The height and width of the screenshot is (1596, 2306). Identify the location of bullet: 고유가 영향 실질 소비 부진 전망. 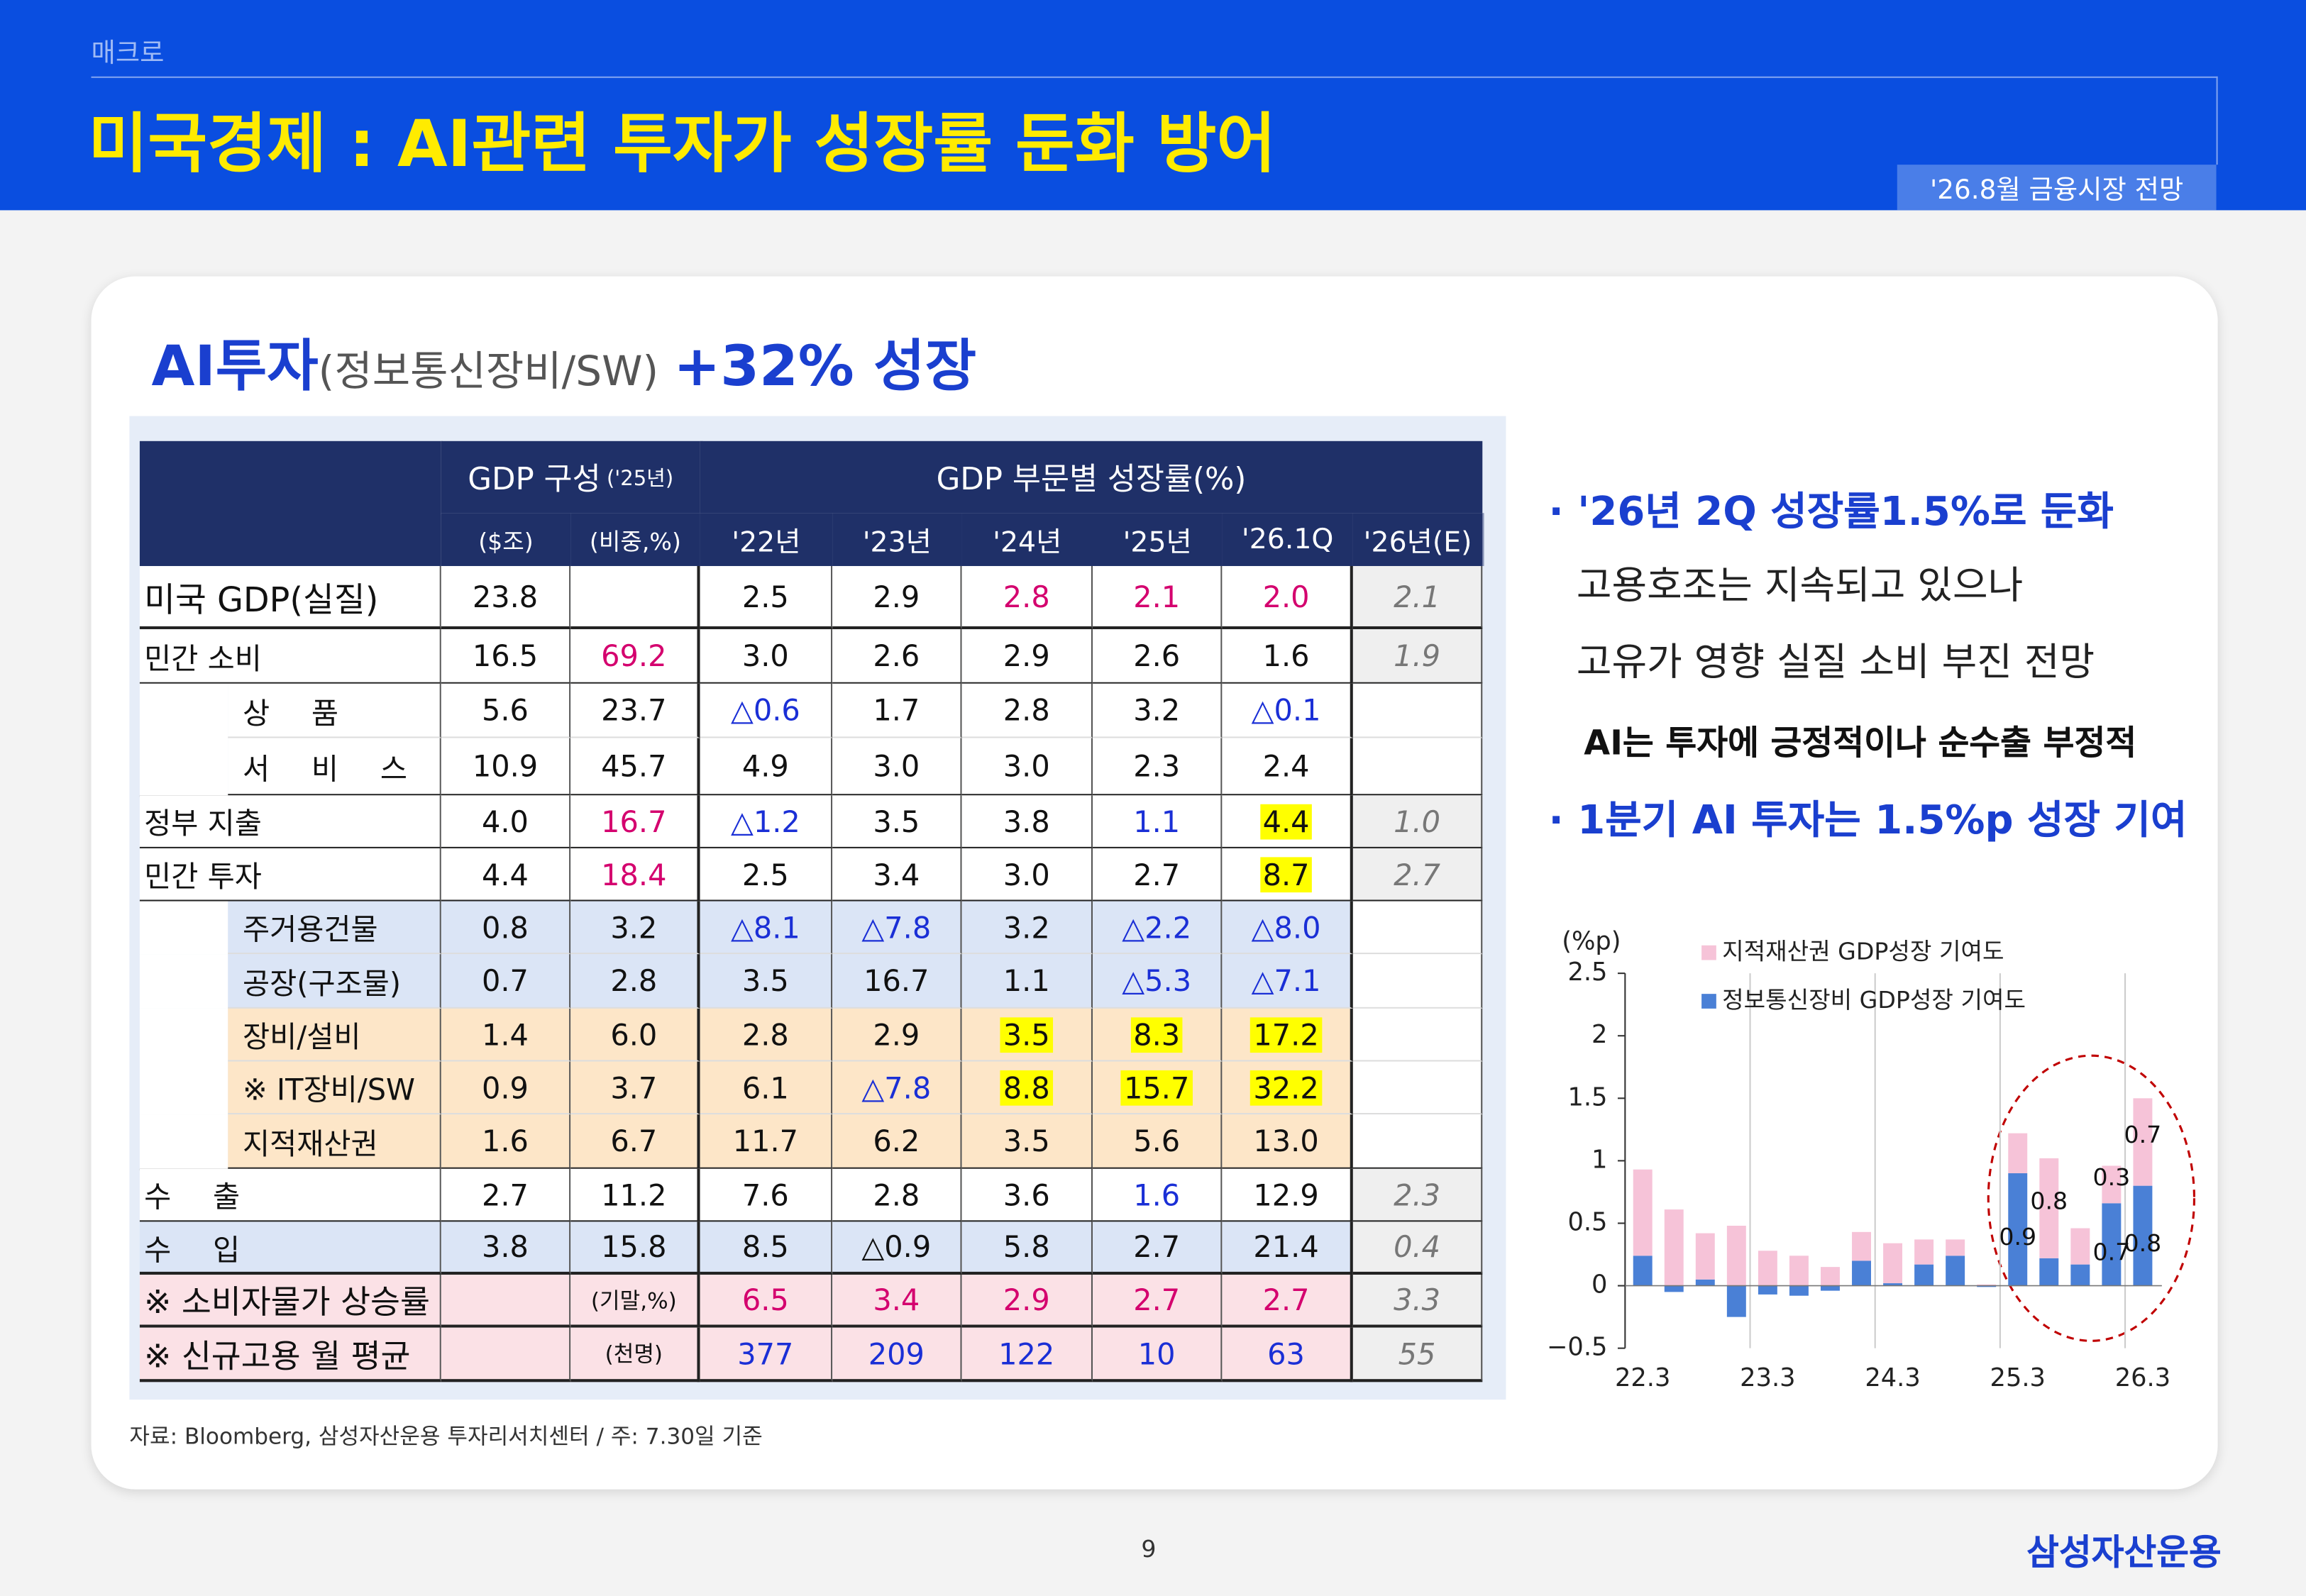
(1835, 663).